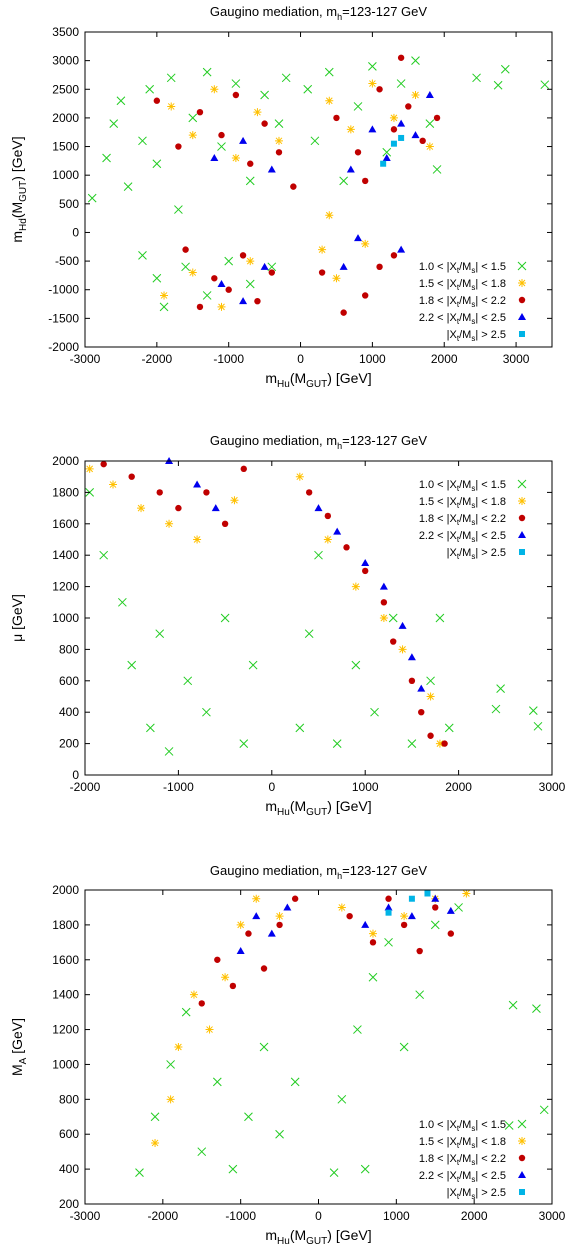 The width and height of the screenshot is (573, 1260). I want to click on y-tick-label: 1600, so click(65, 960).